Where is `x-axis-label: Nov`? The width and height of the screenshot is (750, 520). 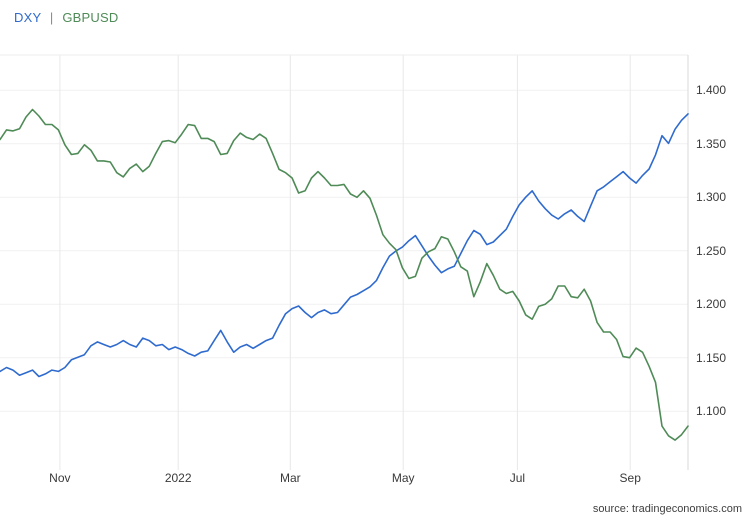
x-axis-label: Nov is located at coordinates (60, 478).